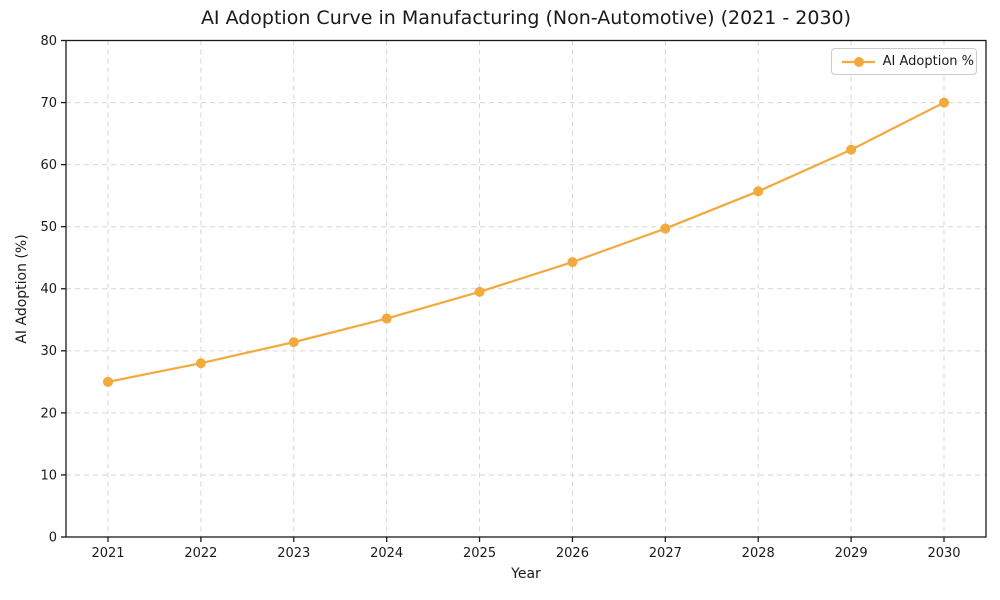 Image resolution: width=1000 pixels, height=600 pixels. I want to click on y-tick-label: 0, so click(53, 537).